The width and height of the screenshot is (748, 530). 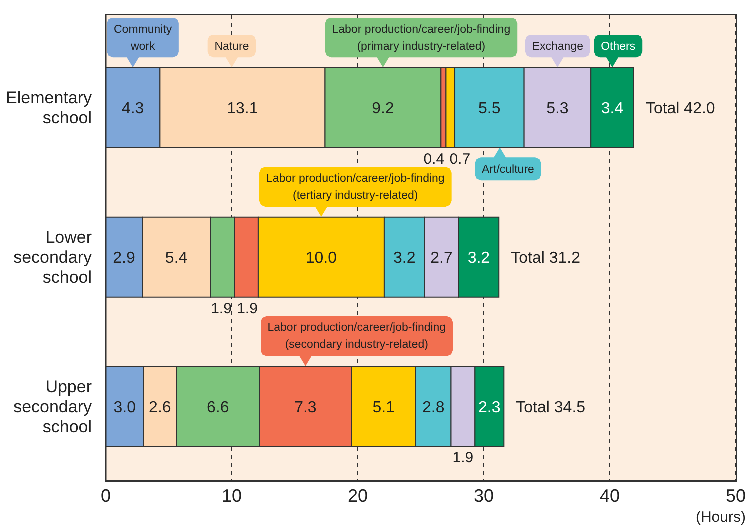 What do you see at coordinates (358, 496) in the screenshot?
I see `x-tick-label: 20` at bounding box center [358, 496].